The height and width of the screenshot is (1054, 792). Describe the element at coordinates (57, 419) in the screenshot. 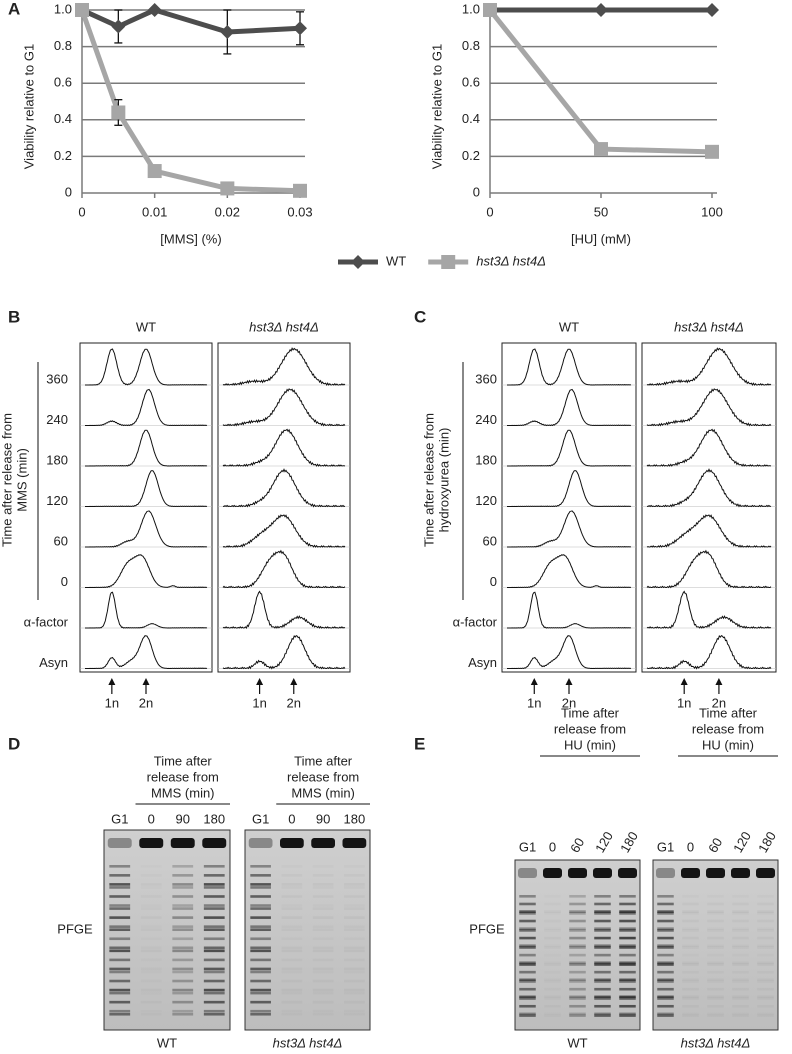

I see `row-label: 240` at that location.